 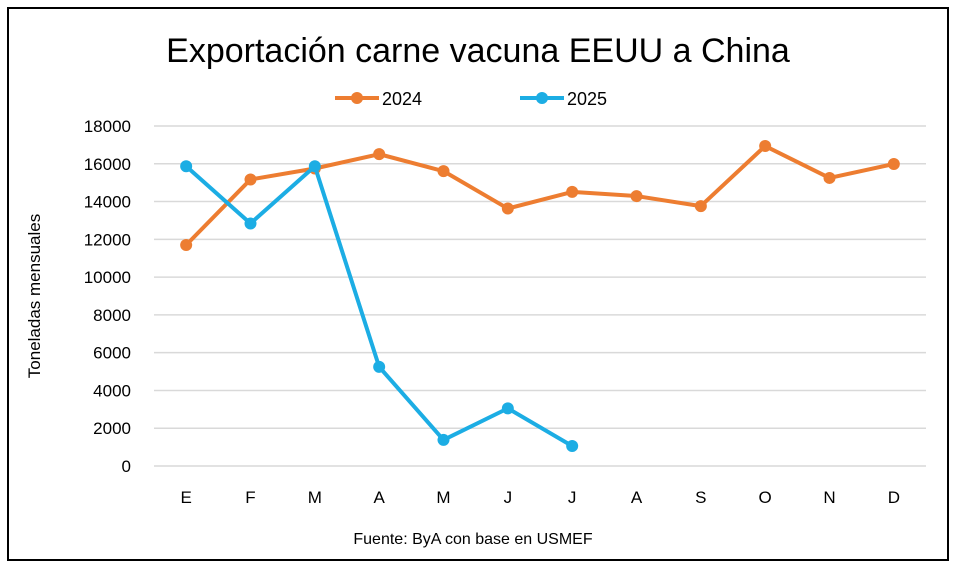 What do you see at coordinates (471, 99) in the screenshot?
I see `legend: 2024 2025` at bounding box center [471, 99].